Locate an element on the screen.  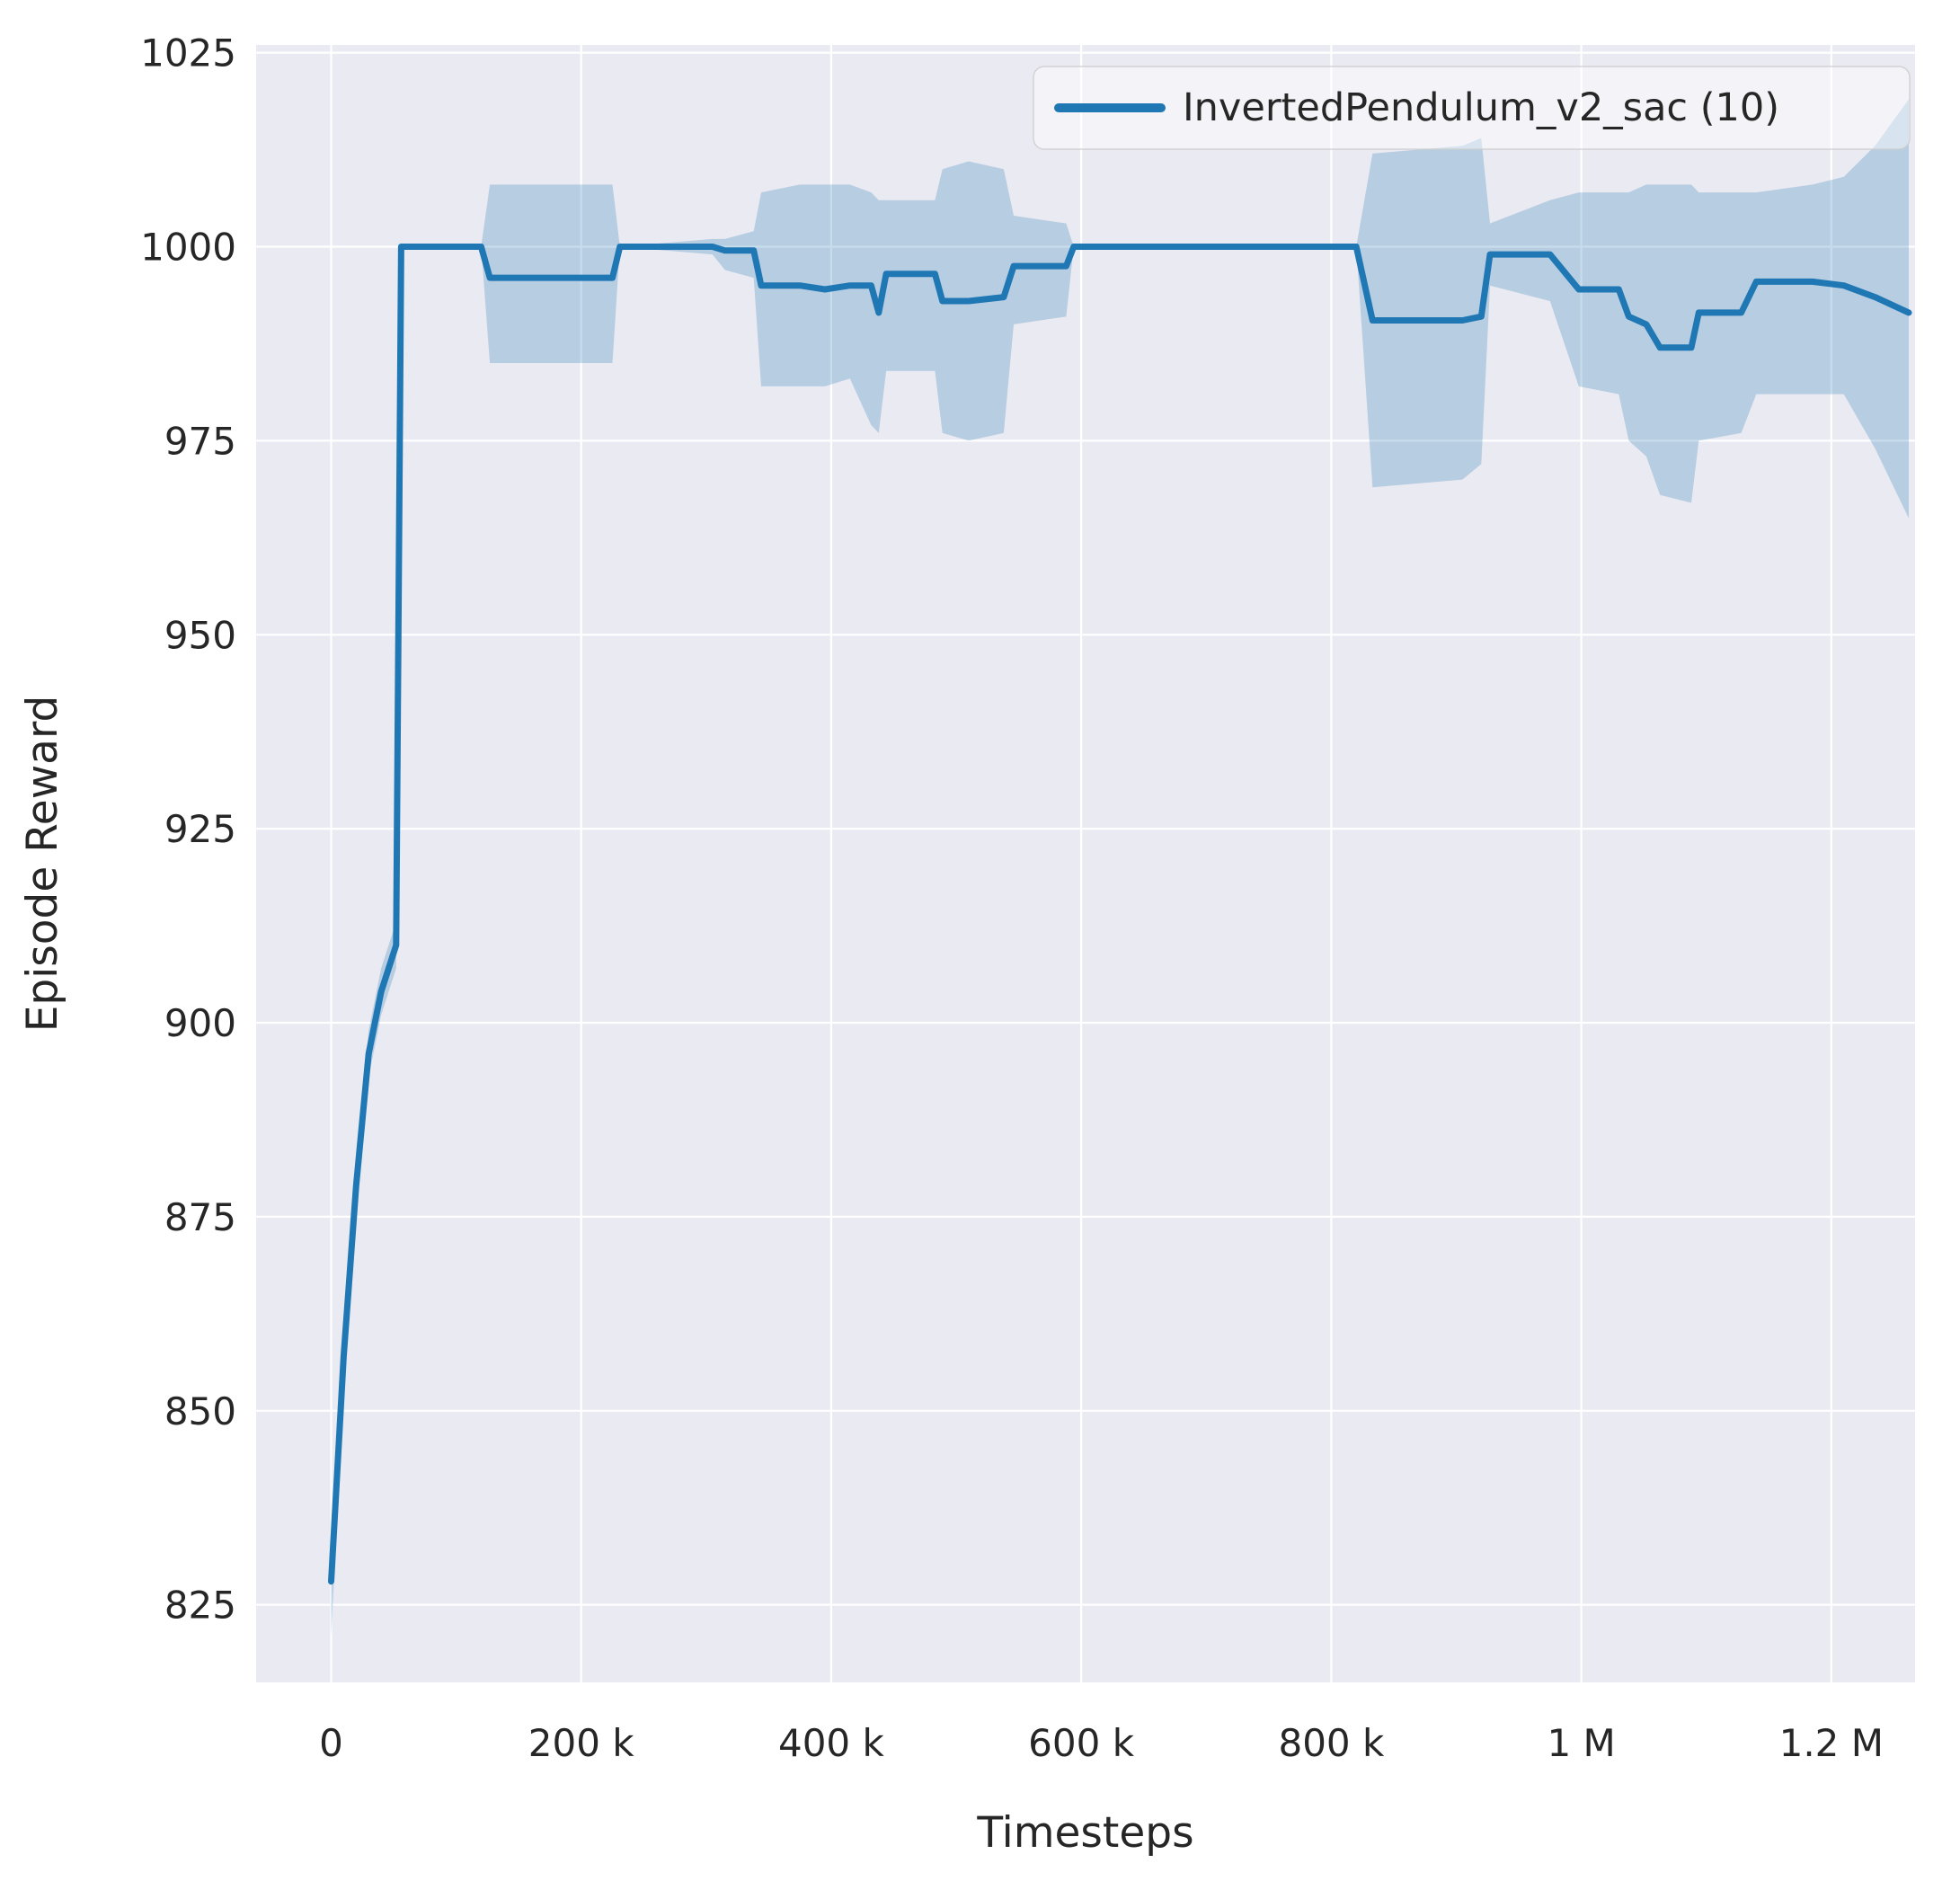
x-tick-label: 1.2 M is located at coordinates (1832, 1743).